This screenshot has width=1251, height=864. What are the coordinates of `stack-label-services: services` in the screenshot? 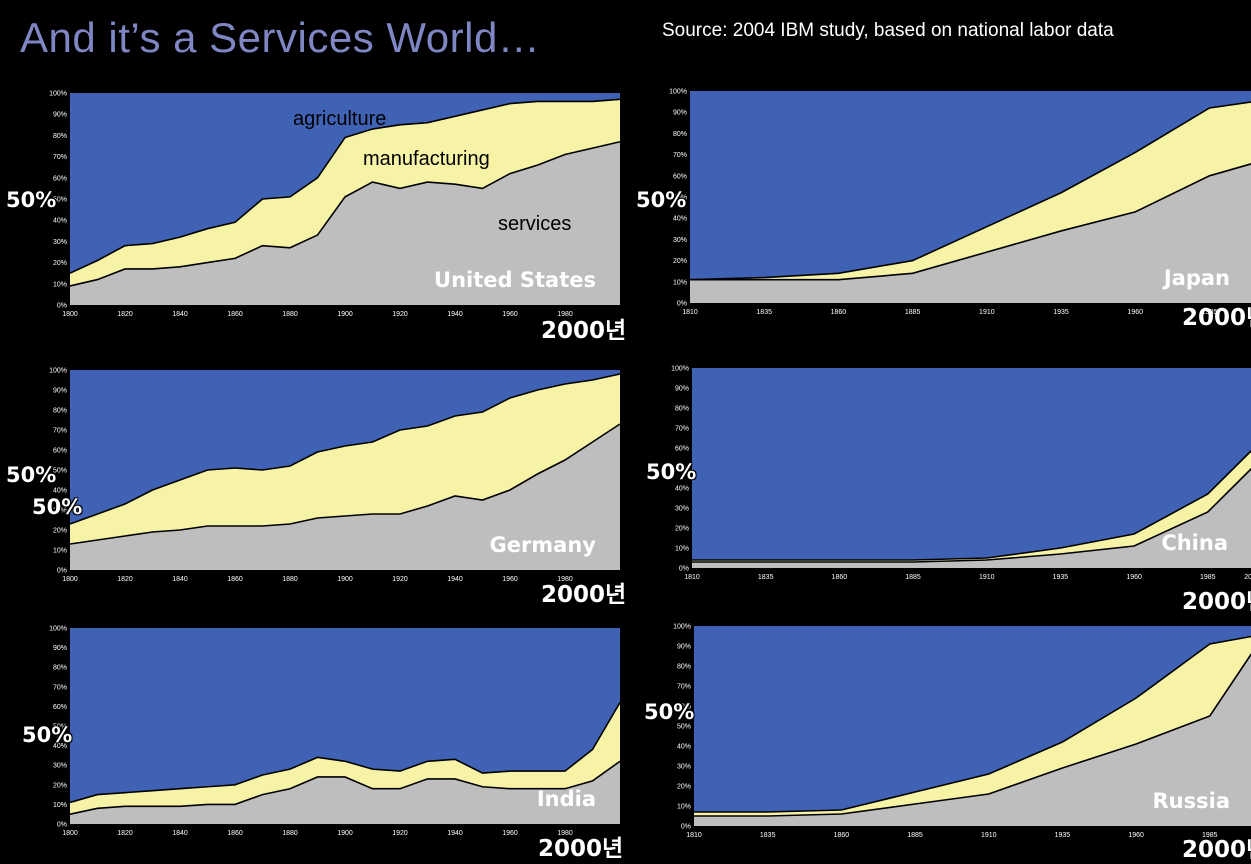 It's located at (534, 224).